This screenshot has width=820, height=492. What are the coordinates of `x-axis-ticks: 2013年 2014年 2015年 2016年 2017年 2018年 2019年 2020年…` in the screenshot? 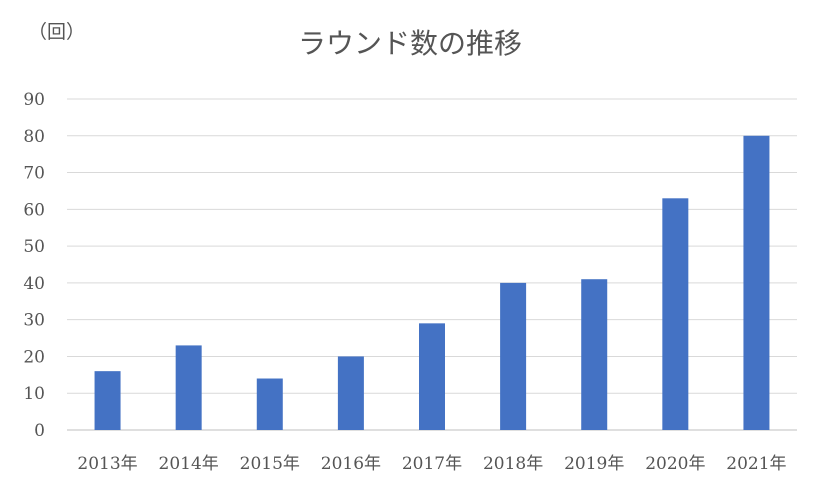 It's located at (431, 464).